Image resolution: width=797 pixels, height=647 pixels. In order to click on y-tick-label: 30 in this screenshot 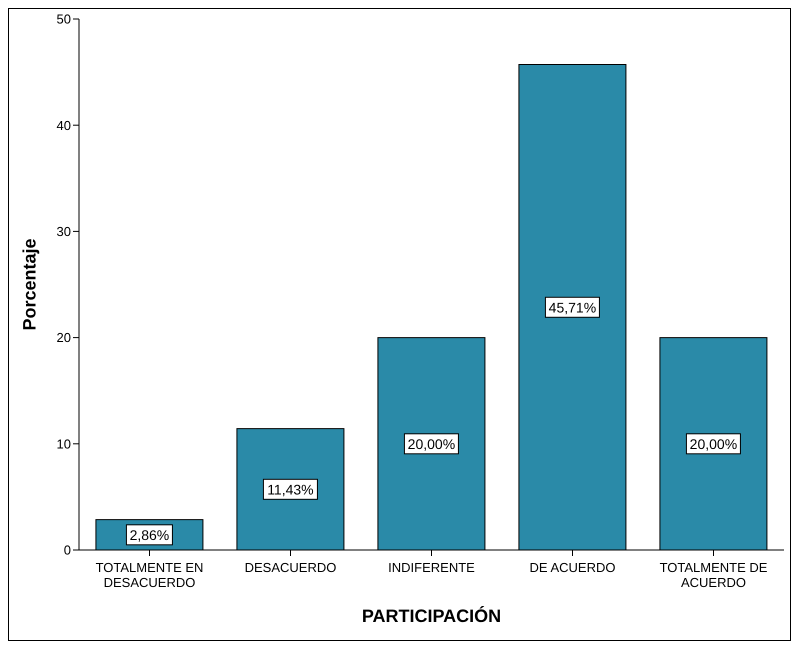, I will do `click(63, 232)`.